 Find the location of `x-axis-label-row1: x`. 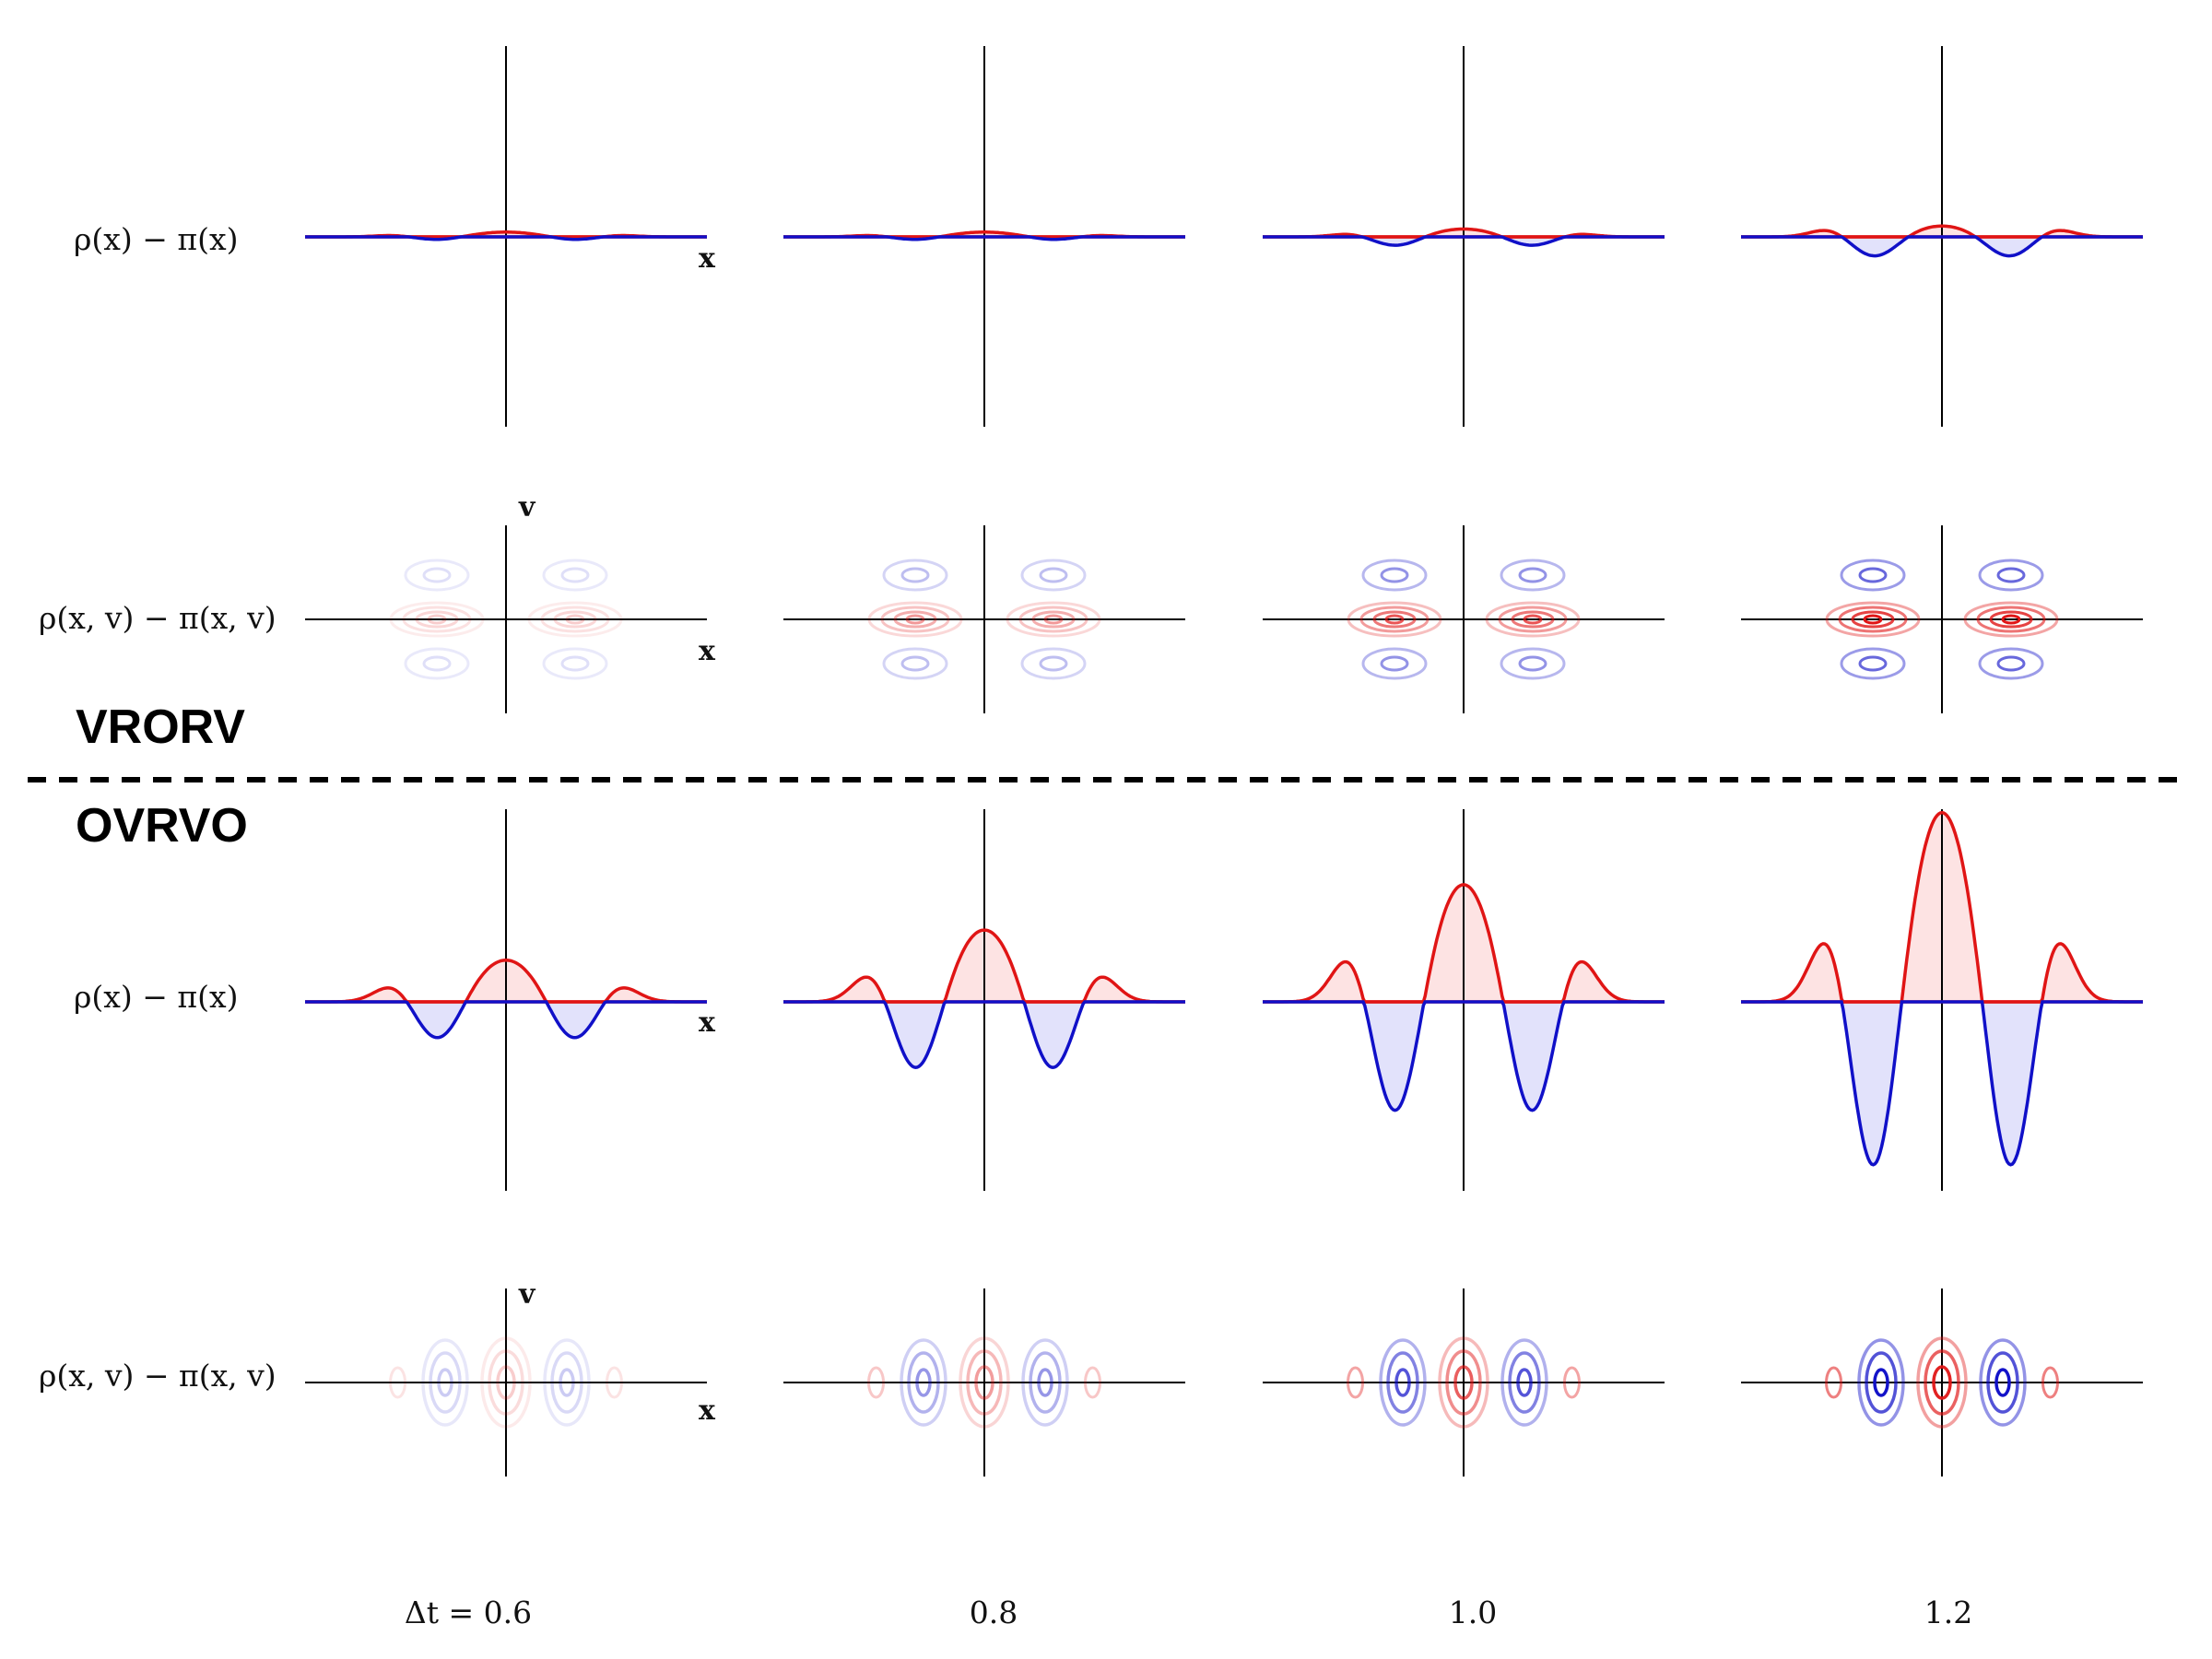

x-axis-label-row1: x is located at coordinates (707, 258).